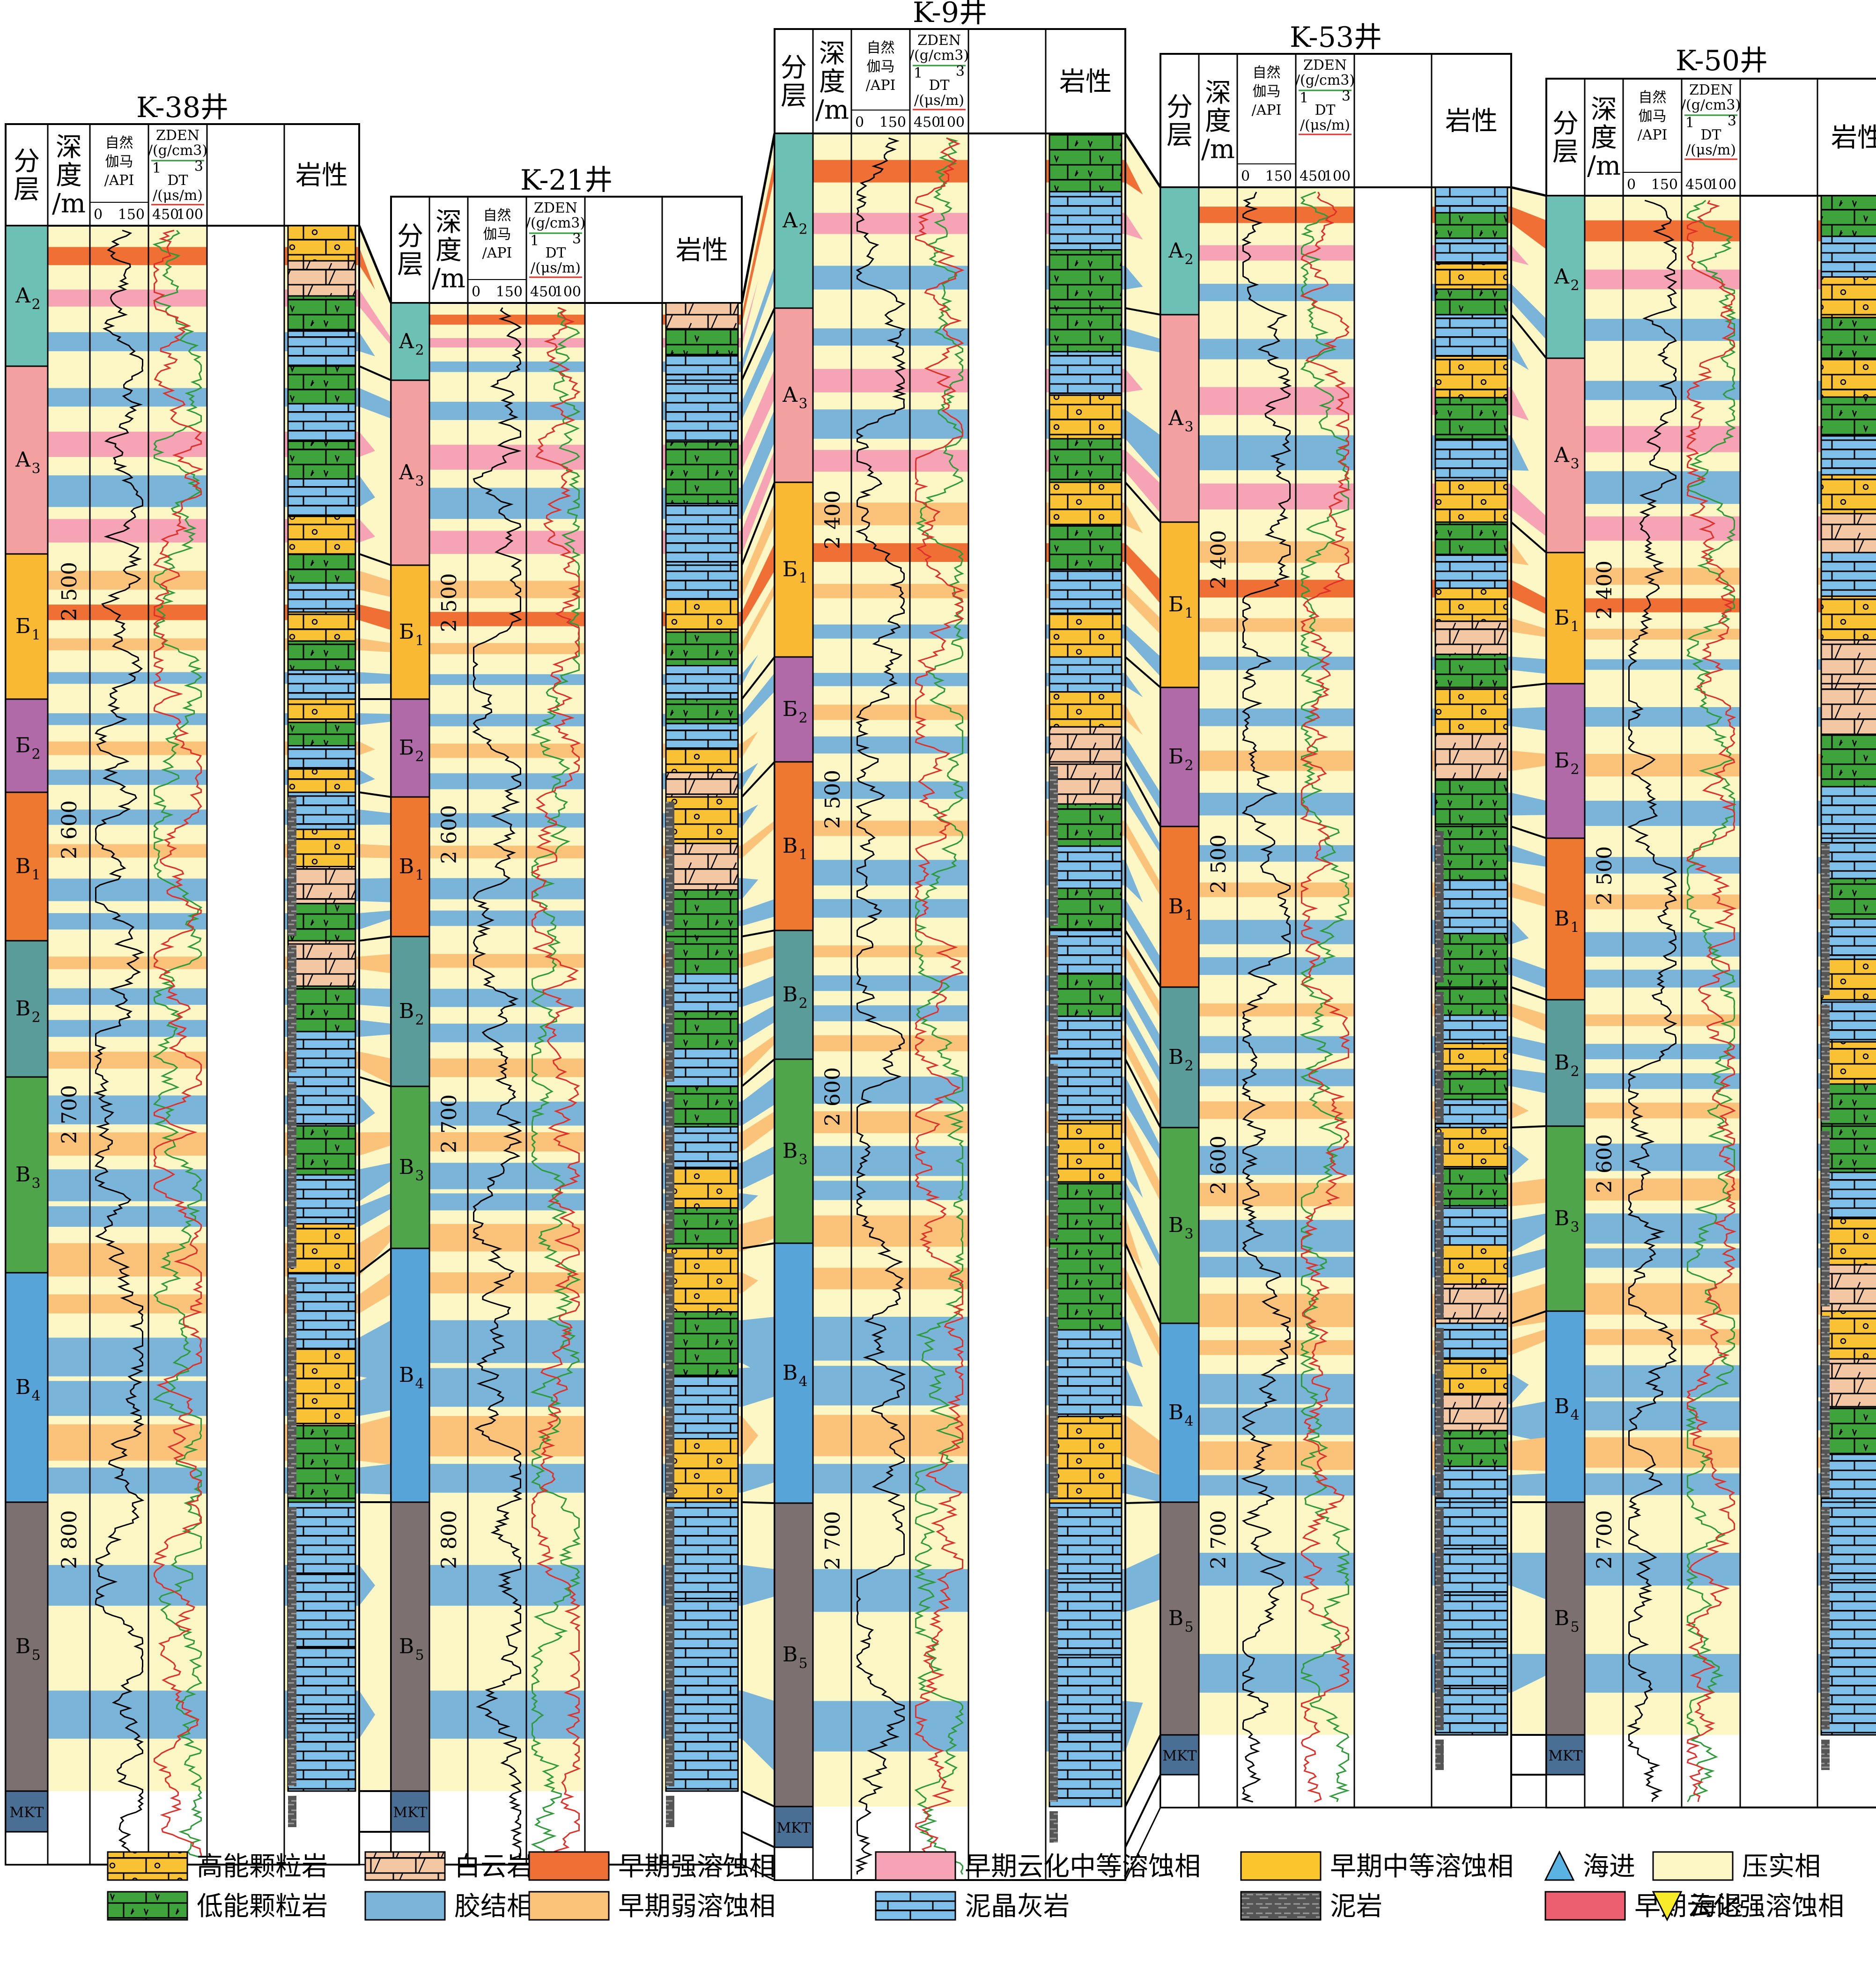  What do you see at coordinates (1604, 110) in the screenshot?
I see `depth-header: 深` at bounding box center [1604, 110].